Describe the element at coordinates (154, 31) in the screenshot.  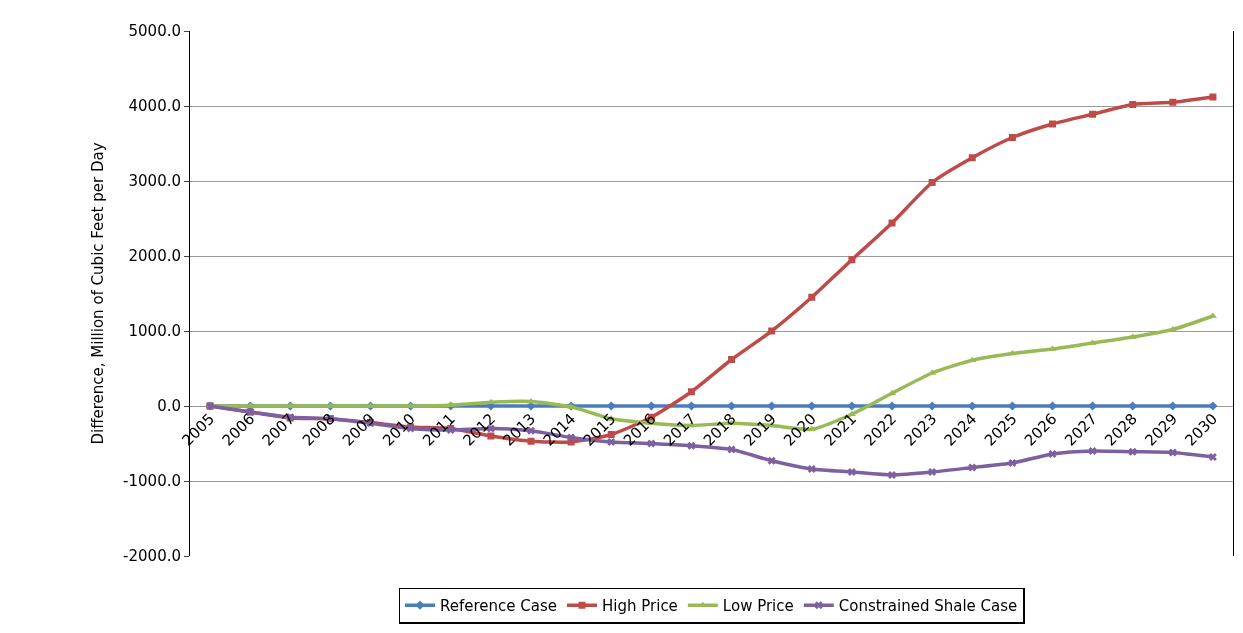
I see `y-tick-label: 5000.0` at that location.